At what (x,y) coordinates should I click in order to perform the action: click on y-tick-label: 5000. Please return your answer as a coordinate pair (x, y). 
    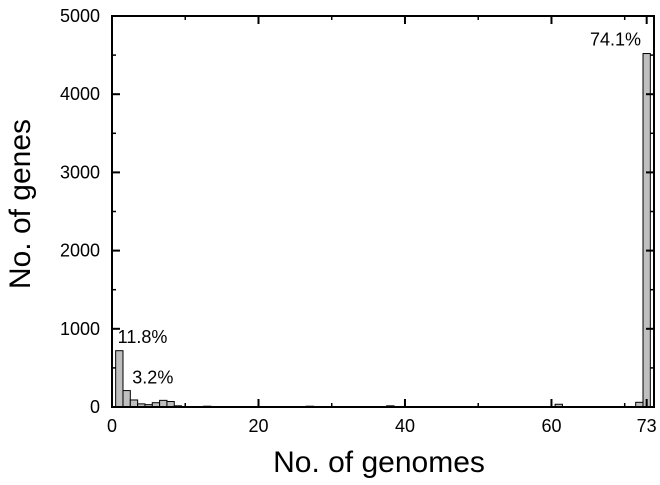
    Looking at the image, I should click on (80, 16).